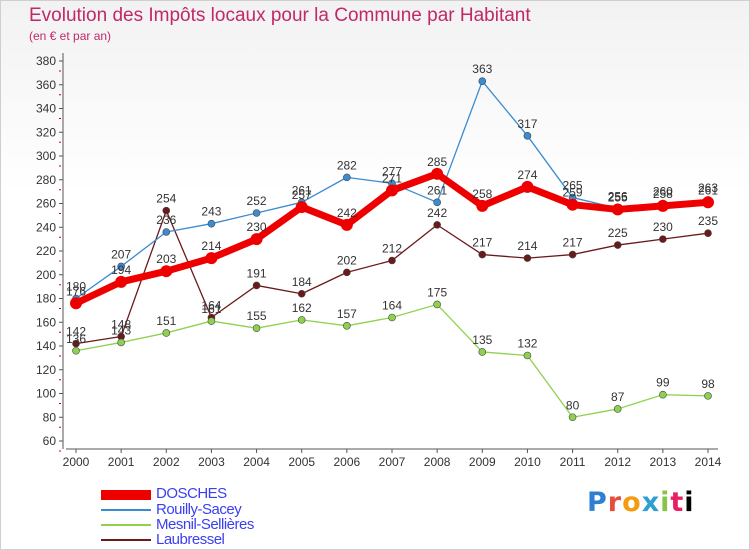 The image size is (750, 550). Describe the element at coordinates (76, 287) in the screenshot. I see `data-label: 180` at that location.